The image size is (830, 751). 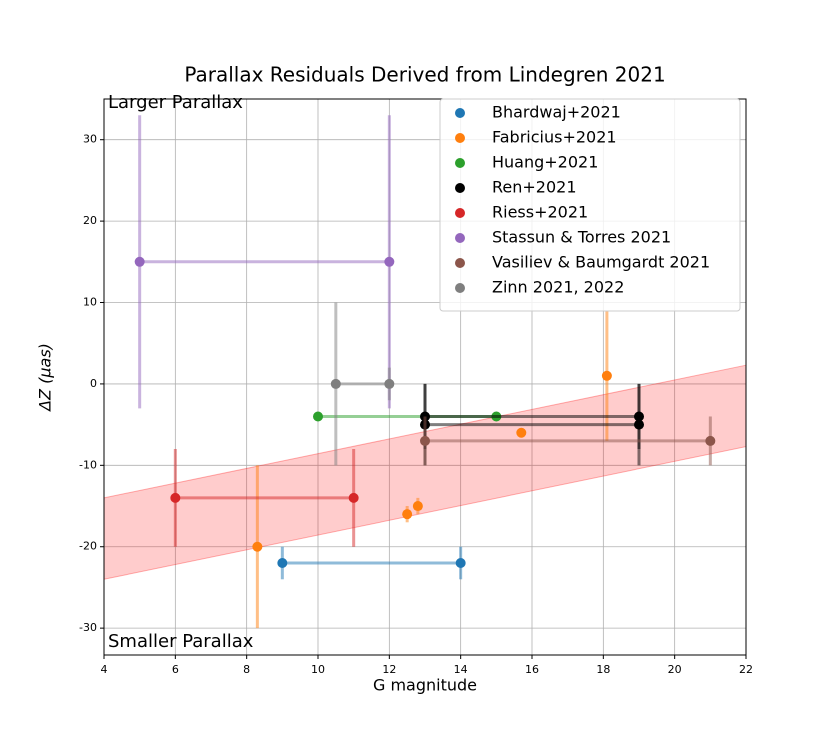 I want to click on legend-label: Ren+2021, so click(x=534, y=187).